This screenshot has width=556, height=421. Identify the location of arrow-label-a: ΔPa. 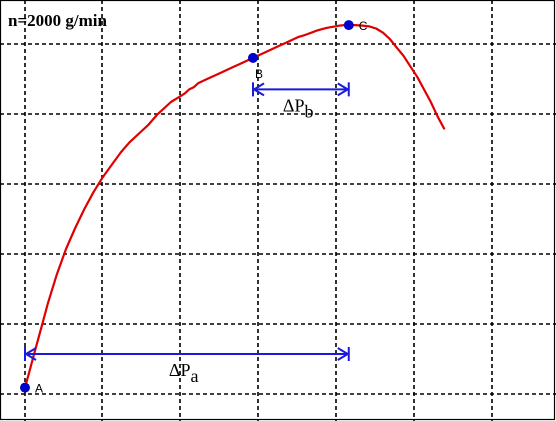
(184, 373).